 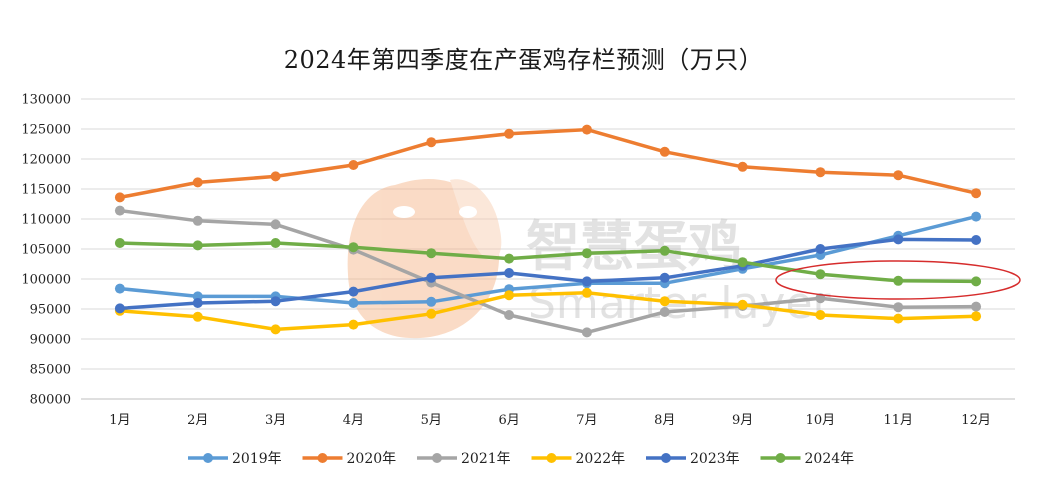 What do you see at coordinates (548, 163) in the screenshot?
I see `series-2020年` at bounding box center [548, 163].